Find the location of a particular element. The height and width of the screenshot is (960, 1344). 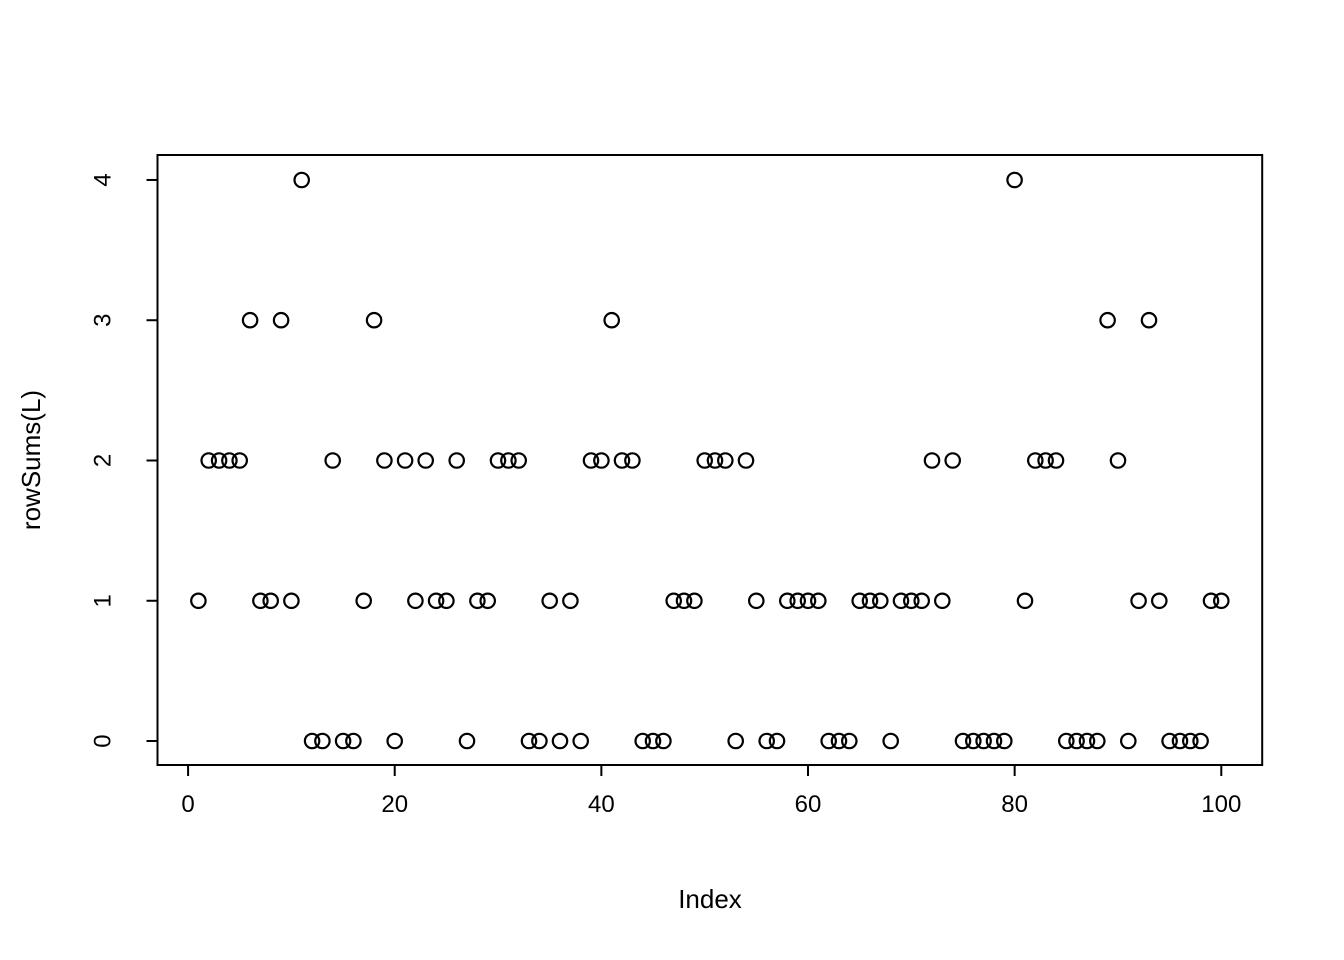

x-axis-tick-labels: 0 20 40 60 80 100 is located at coordinates (711, 804).